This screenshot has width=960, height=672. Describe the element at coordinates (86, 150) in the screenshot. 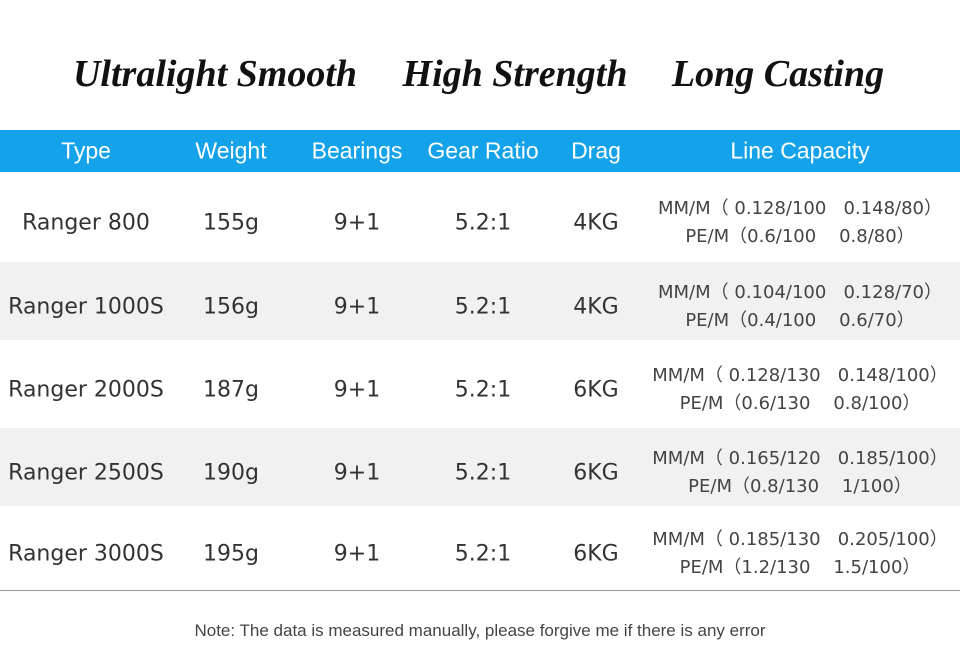

I see `column-header: Type` at that location.